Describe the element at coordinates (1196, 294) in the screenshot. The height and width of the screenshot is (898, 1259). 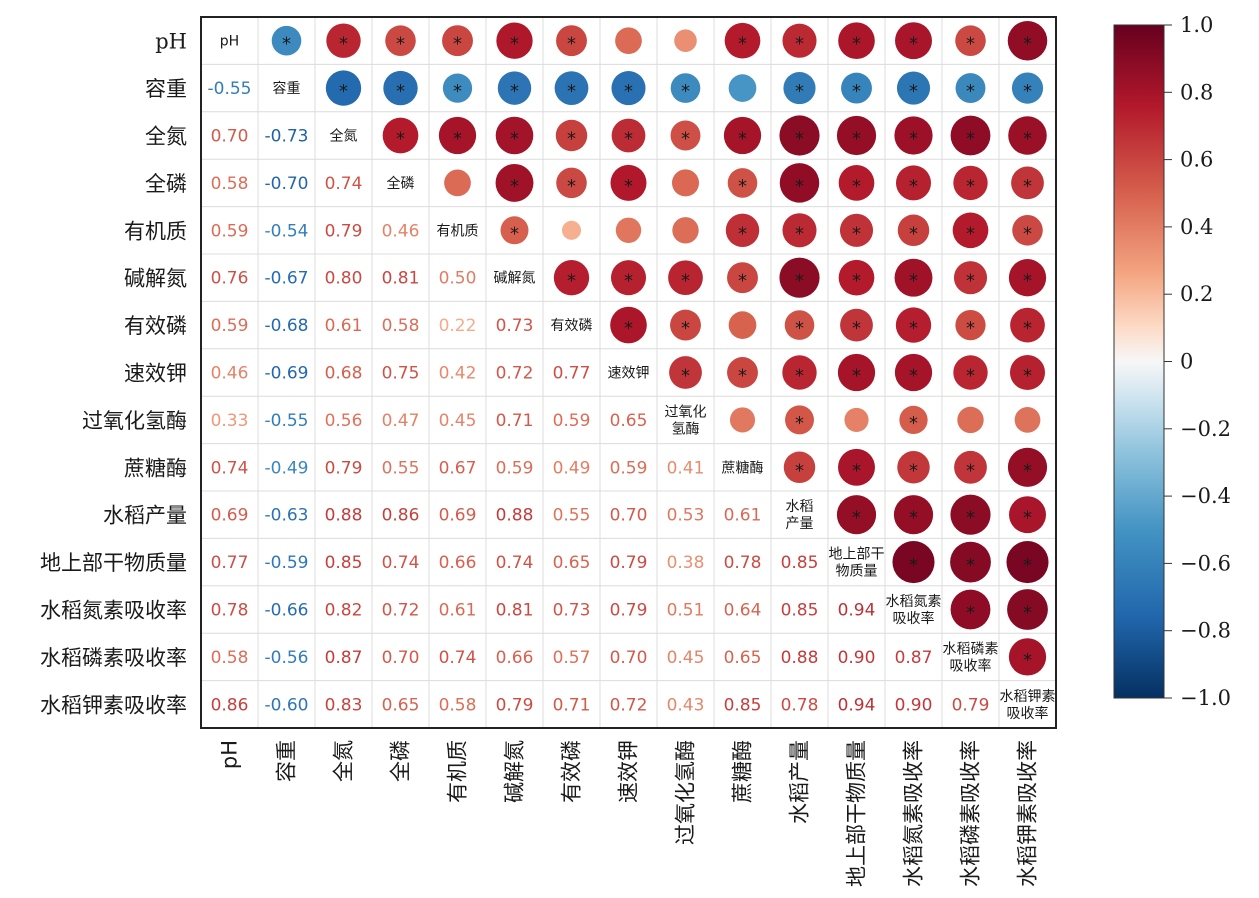
I see `colorbar-tick-label: 0.2` at that location.